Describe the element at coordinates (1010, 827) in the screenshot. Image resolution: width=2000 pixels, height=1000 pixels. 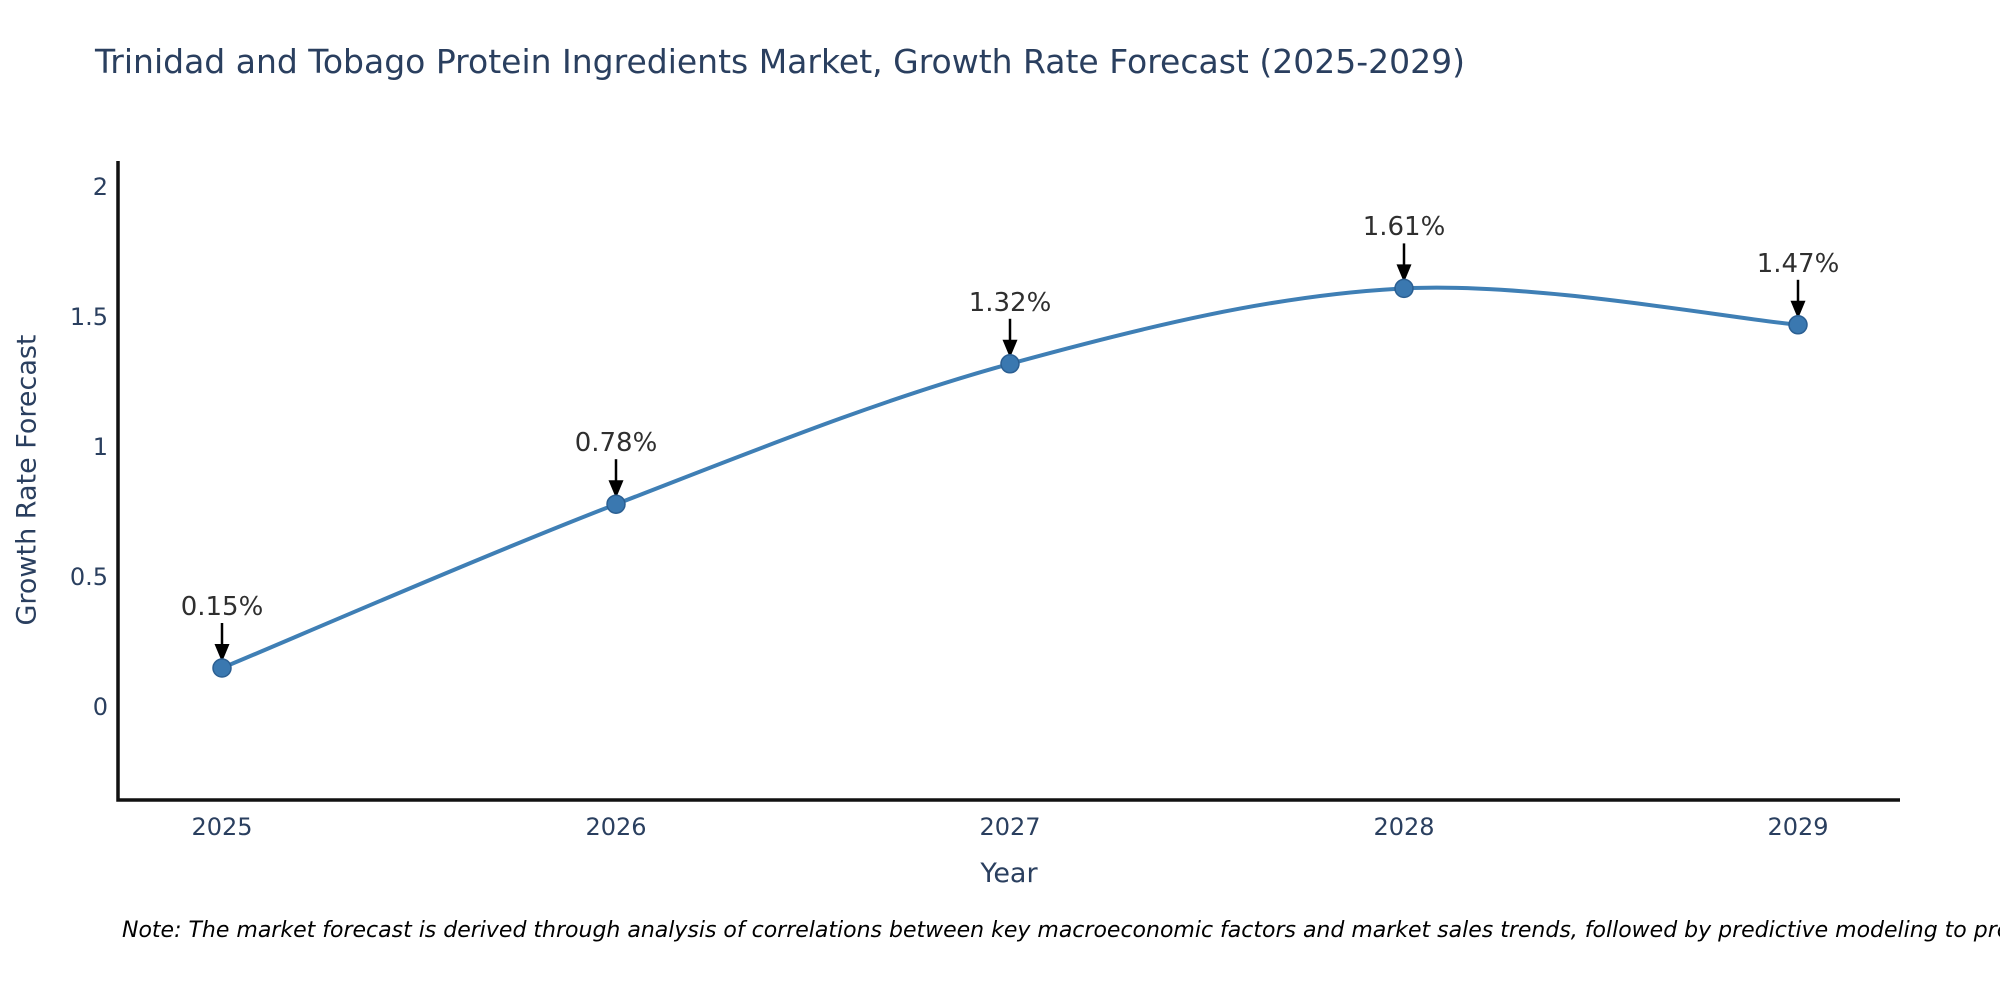
I see `x-tick-label: 2027` at that location.